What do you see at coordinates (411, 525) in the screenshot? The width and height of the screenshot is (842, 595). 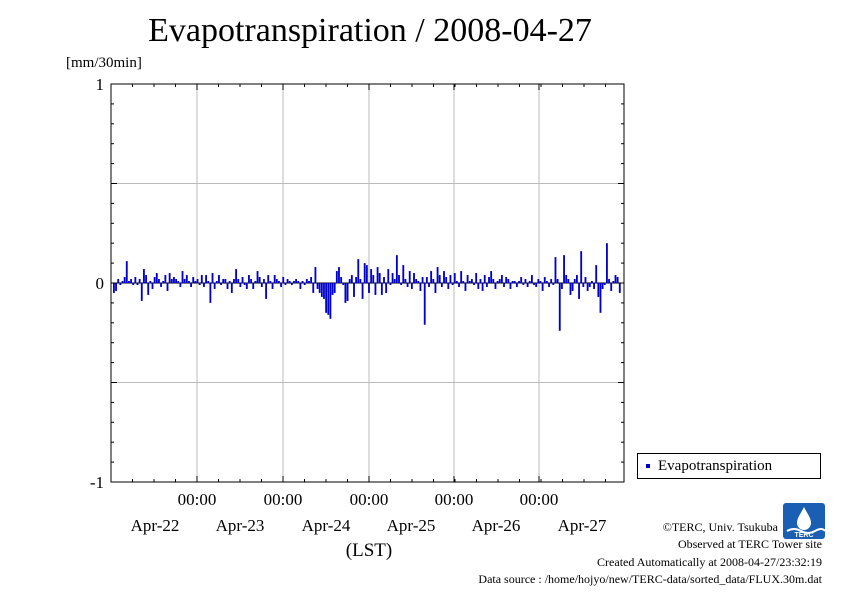 I see `x-date-tick-label: Apr-25` at bounding box center [411, 525].